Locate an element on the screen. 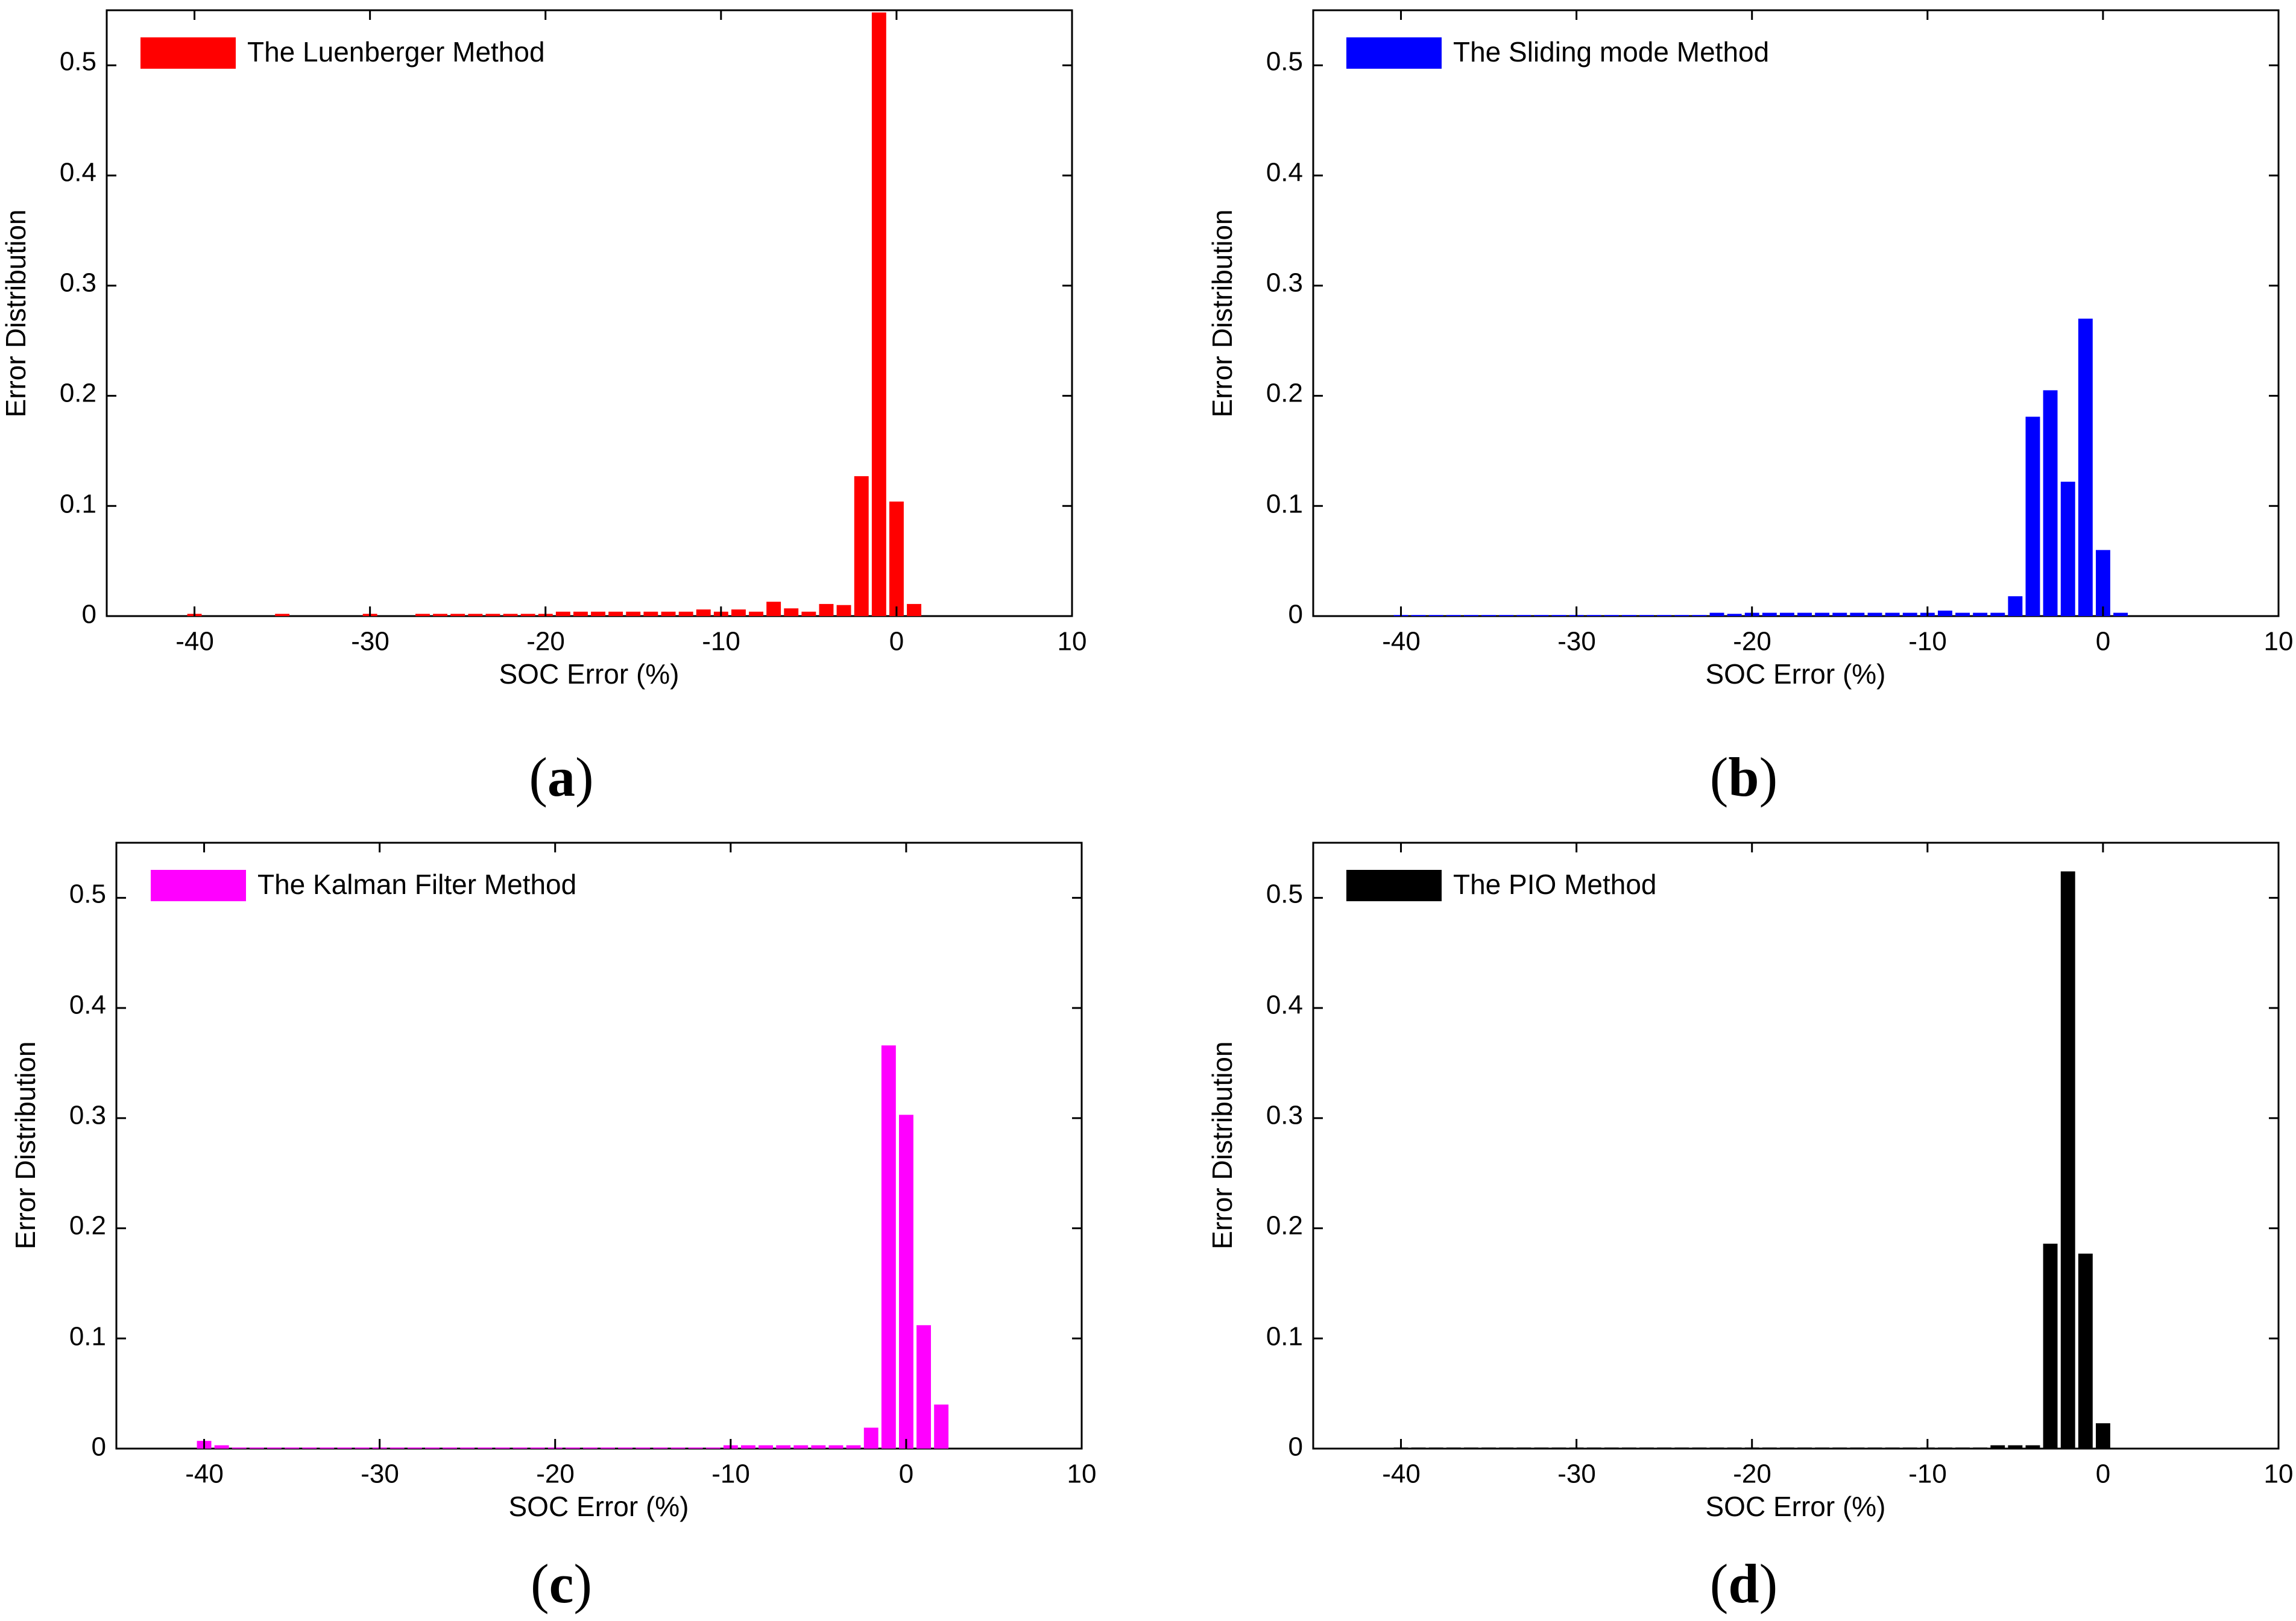 The height and width of the screenshot is (1621, 2296). legend-label: The Sliding mode Method is located at coordinates (1611, 52).